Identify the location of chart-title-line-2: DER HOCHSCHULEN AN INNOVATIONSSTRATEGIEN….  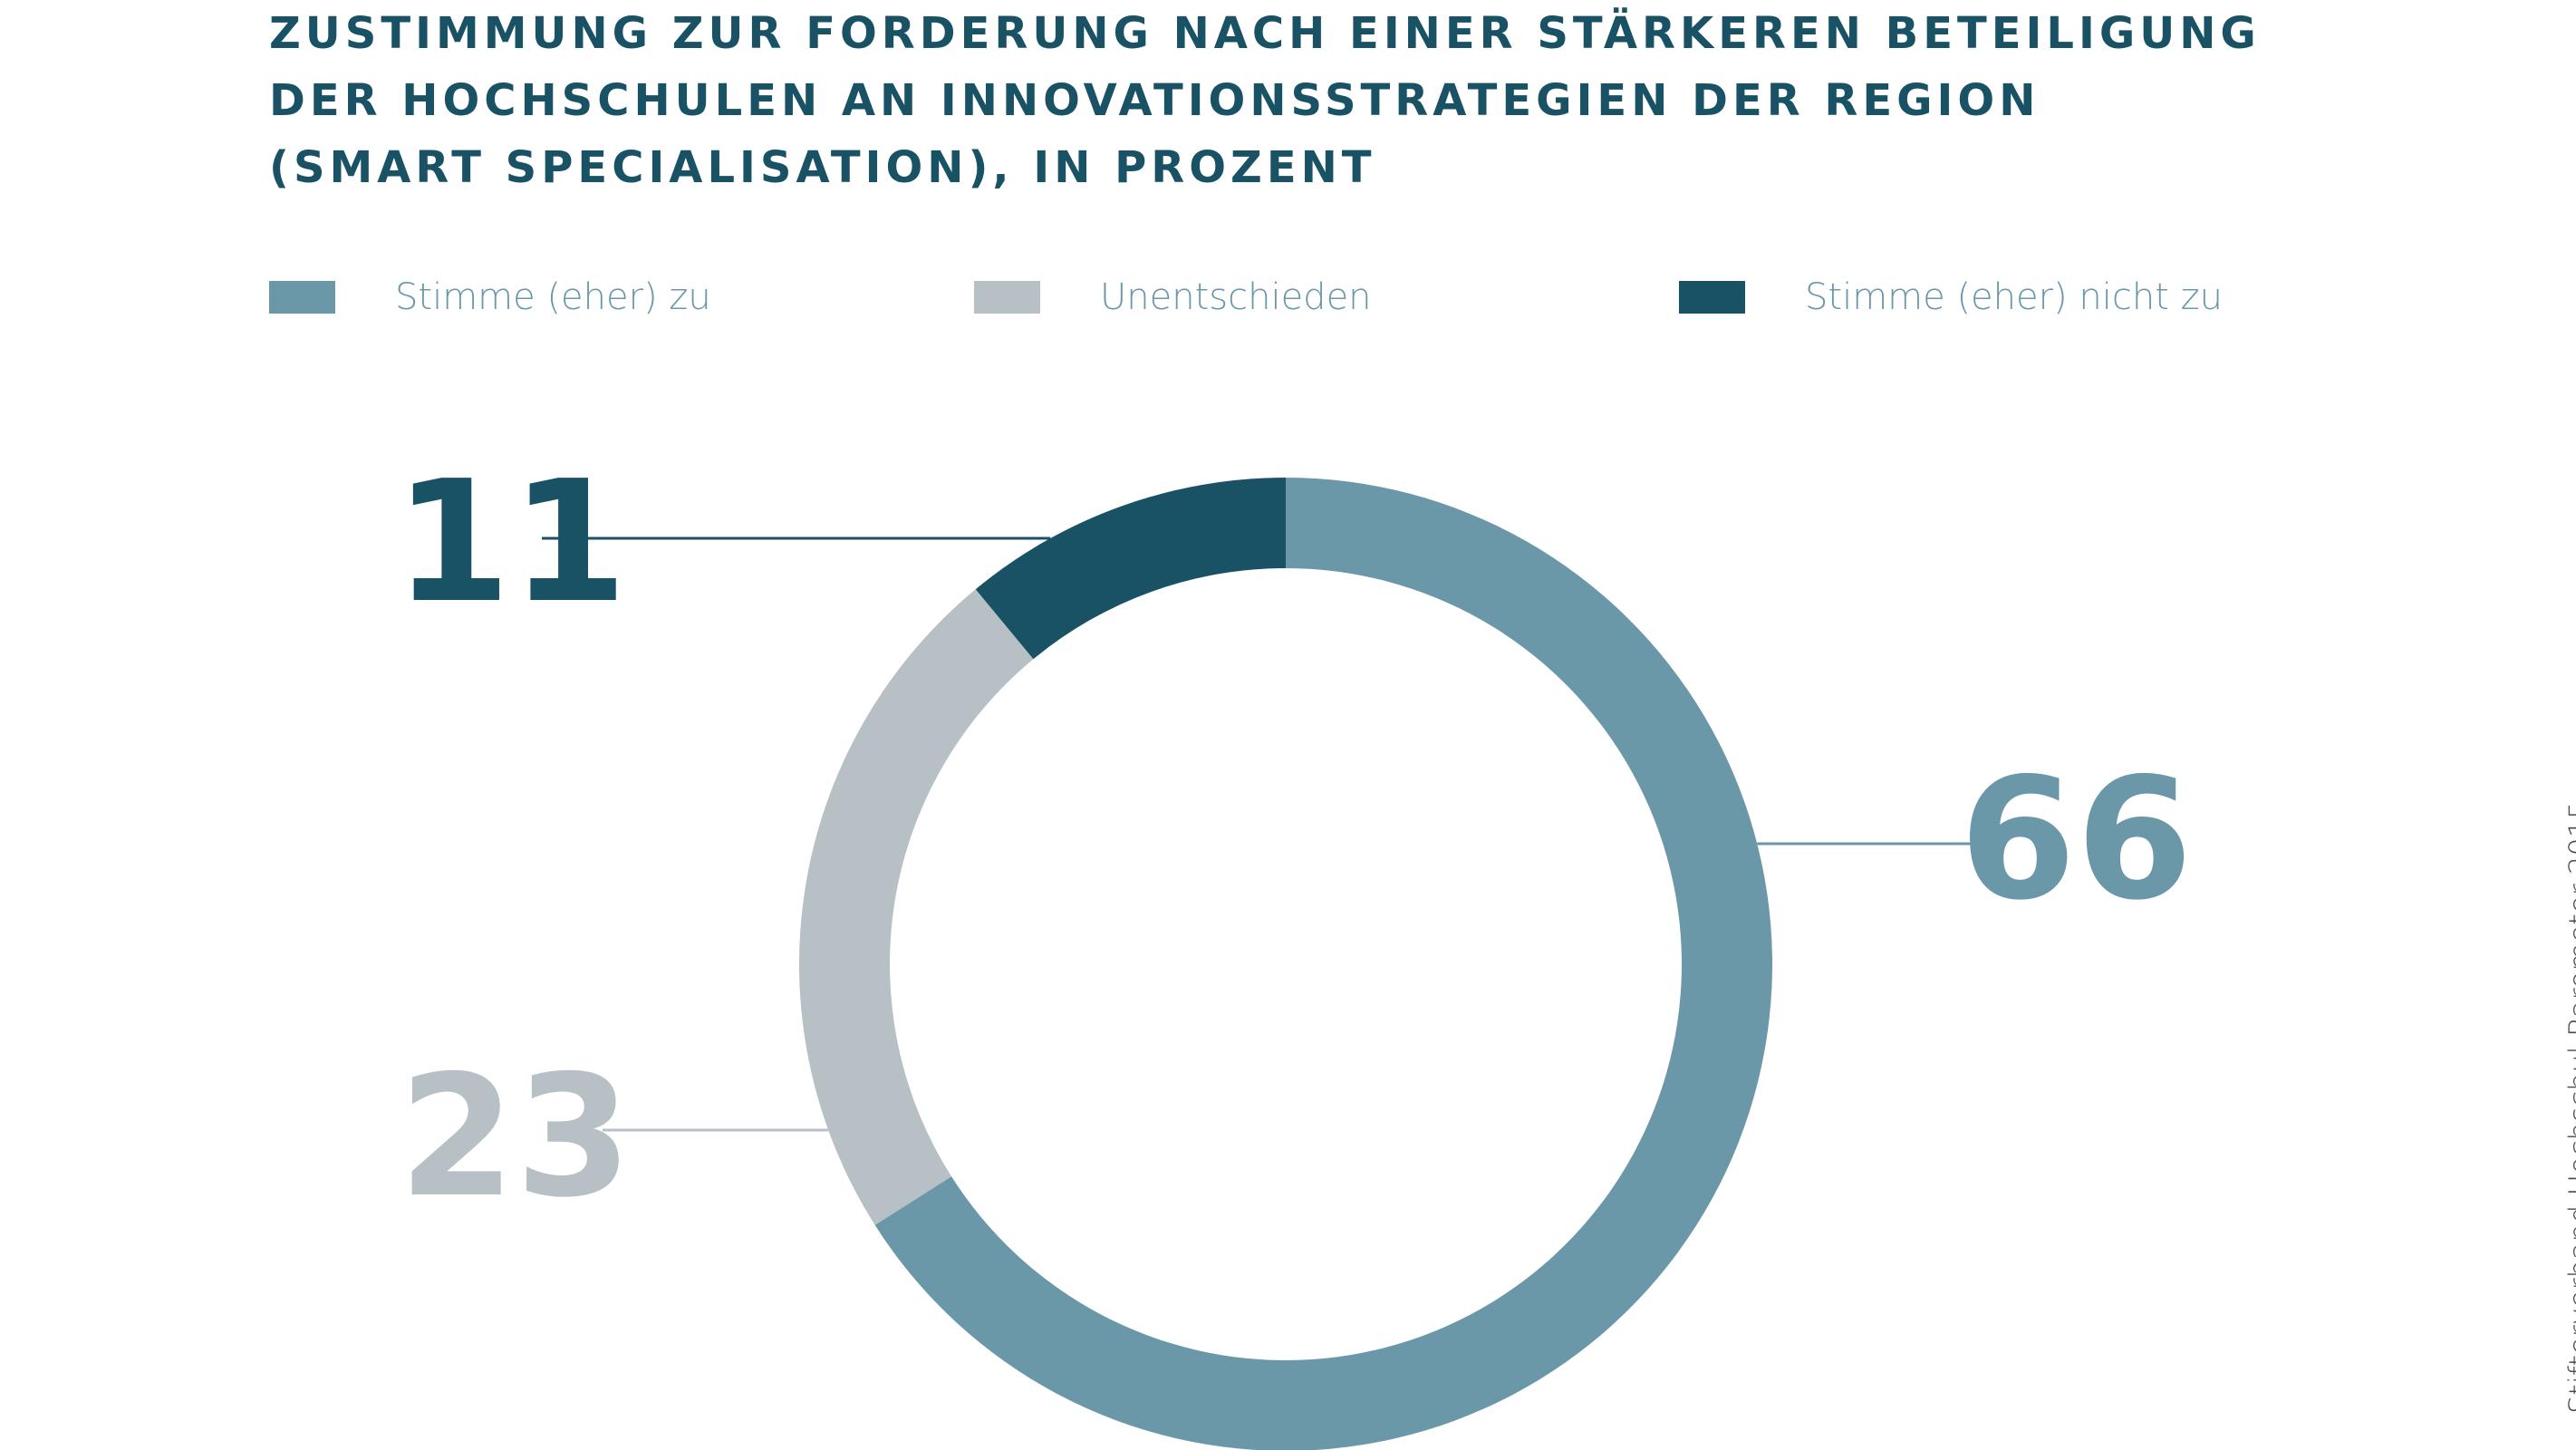
(1155, 100).